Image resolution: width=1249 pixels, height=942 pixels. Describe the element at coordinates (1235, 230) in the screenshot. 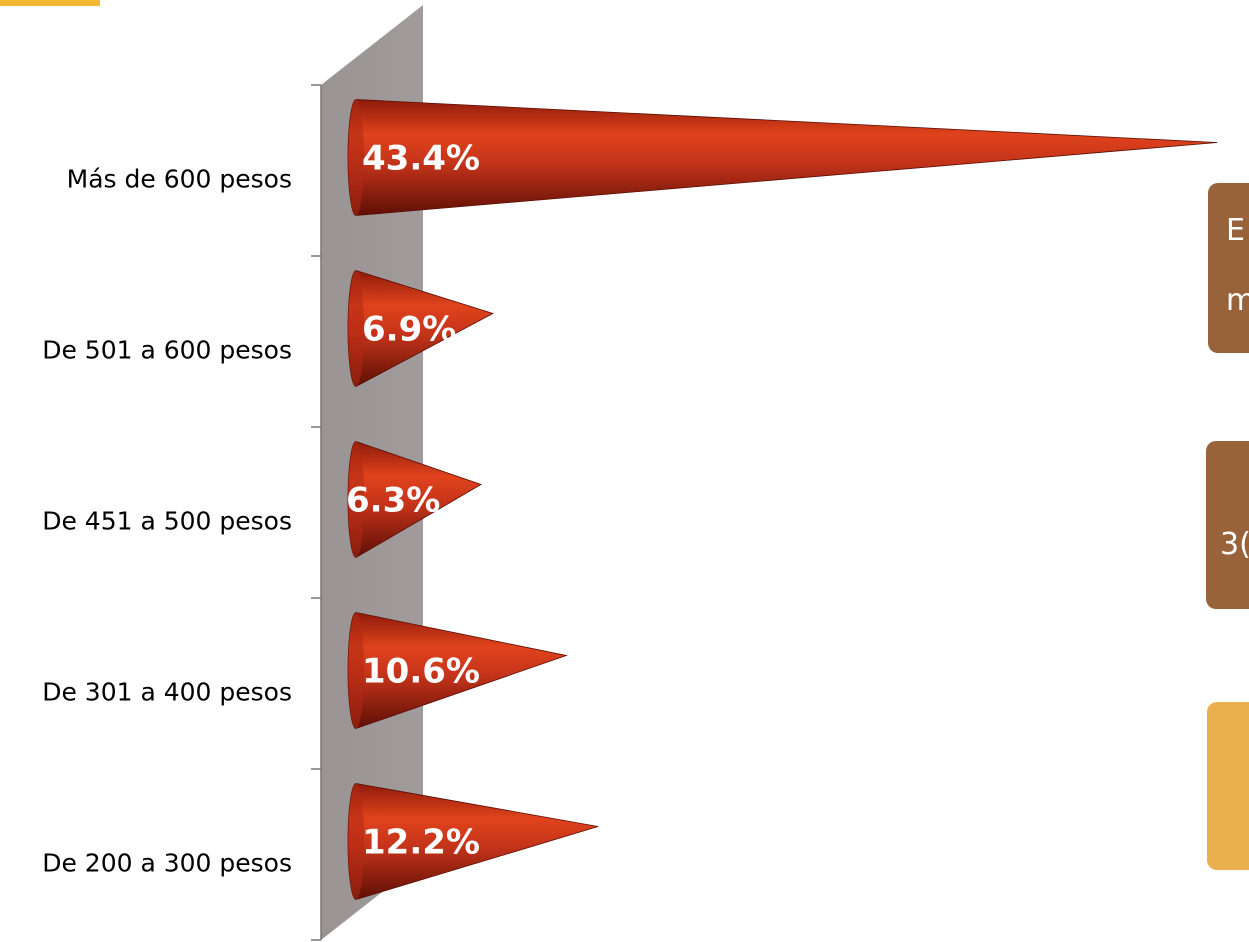

I see `callout-text: E` at that location.